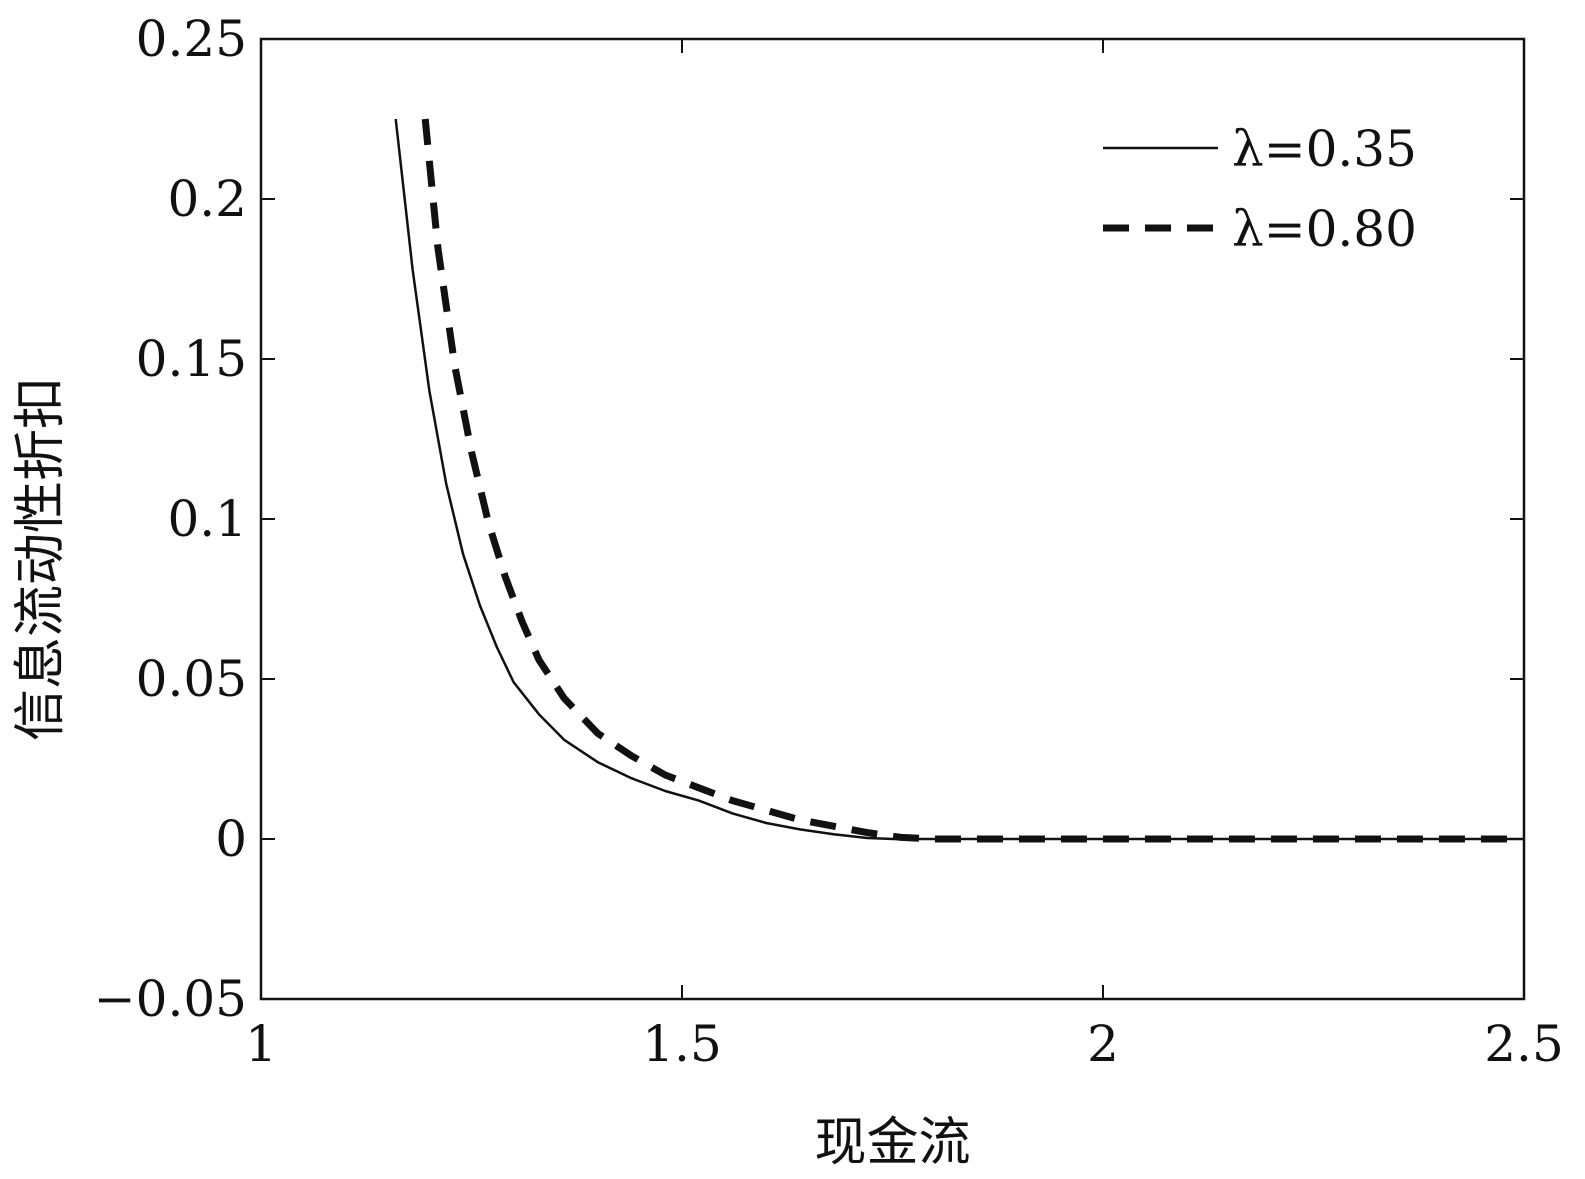  Describe the element at coordinates (170, 999) in the screenshot. I see `y-tick-label: −0.05` at that location.